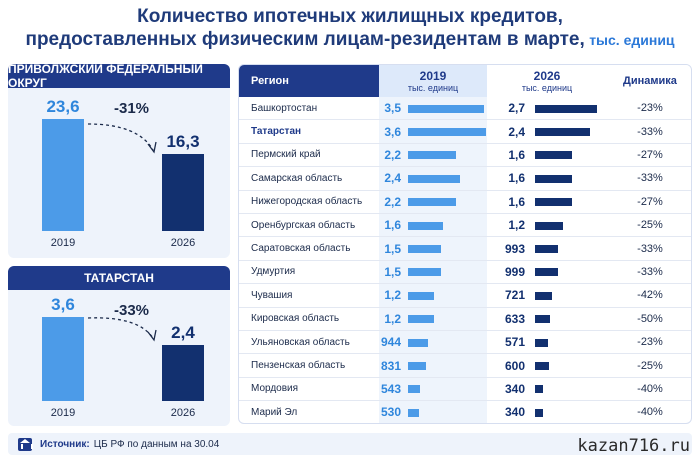 This screenshot has width=700, height=467. What do you see at coordinates (274, 412) in the screenshot?
I see `row-region: Марий Эл` at bounding box center [274, 412].